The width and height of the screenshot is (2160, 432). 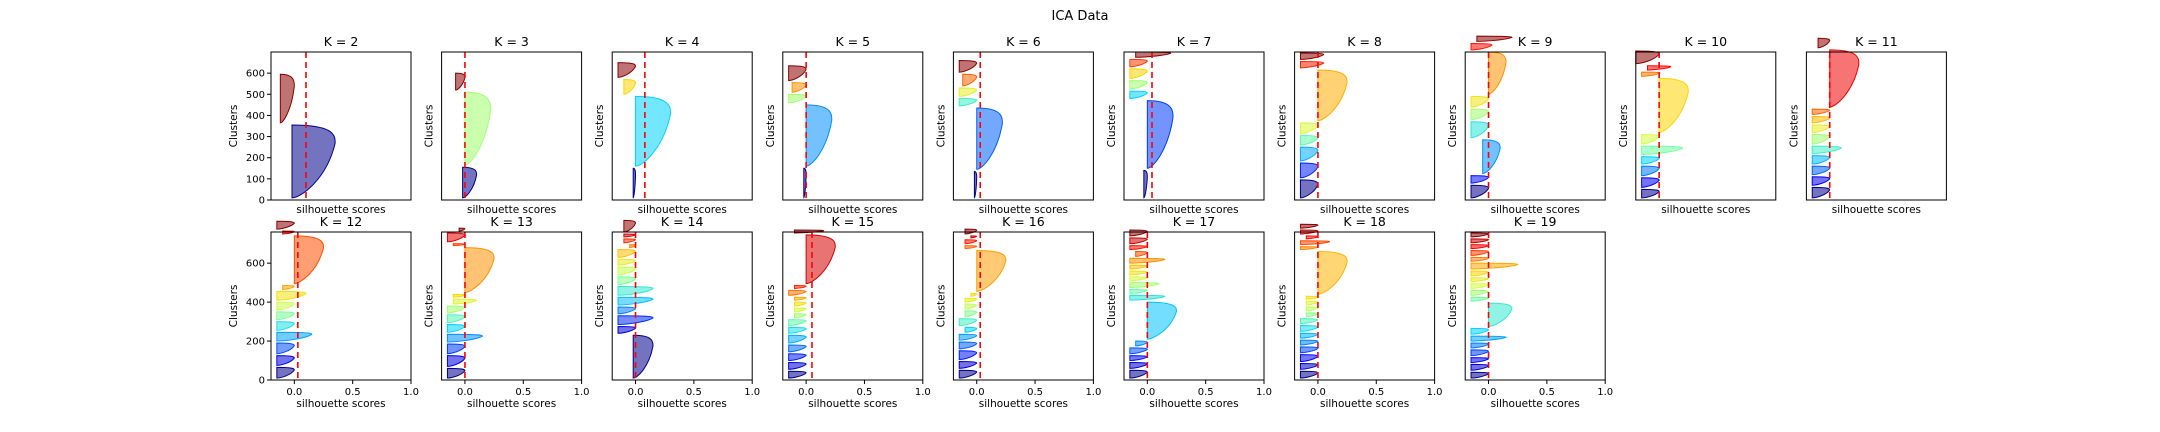 I want to click on subplot-title: K = 7, so click(x=1194, y=41).